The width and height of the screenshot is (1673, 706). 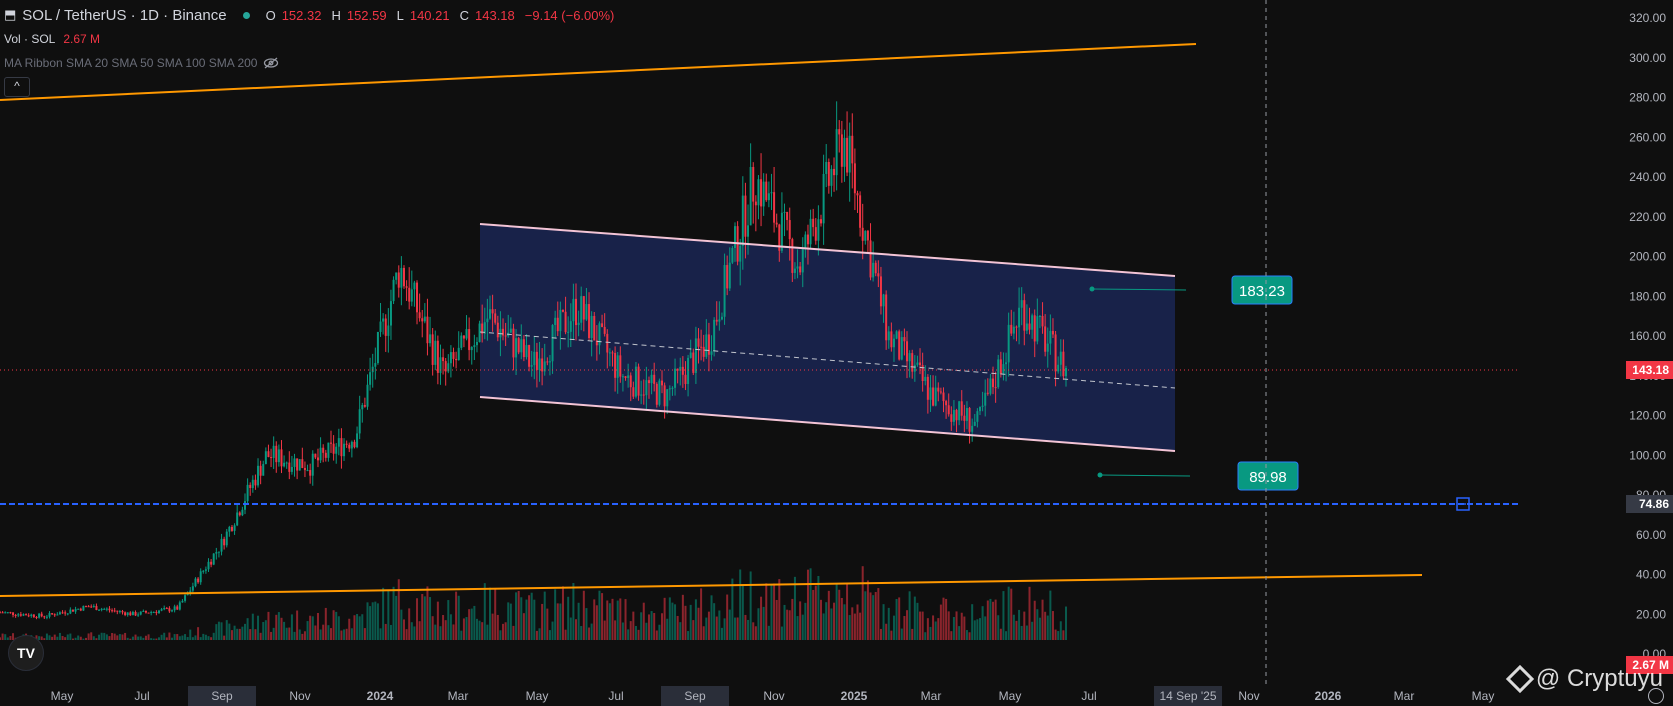 I want to click on ma-ribbon-legend: MA Ribbon SMA 20 SMA 50 SMA 100 SMA 200, so click(x=311, y=63).